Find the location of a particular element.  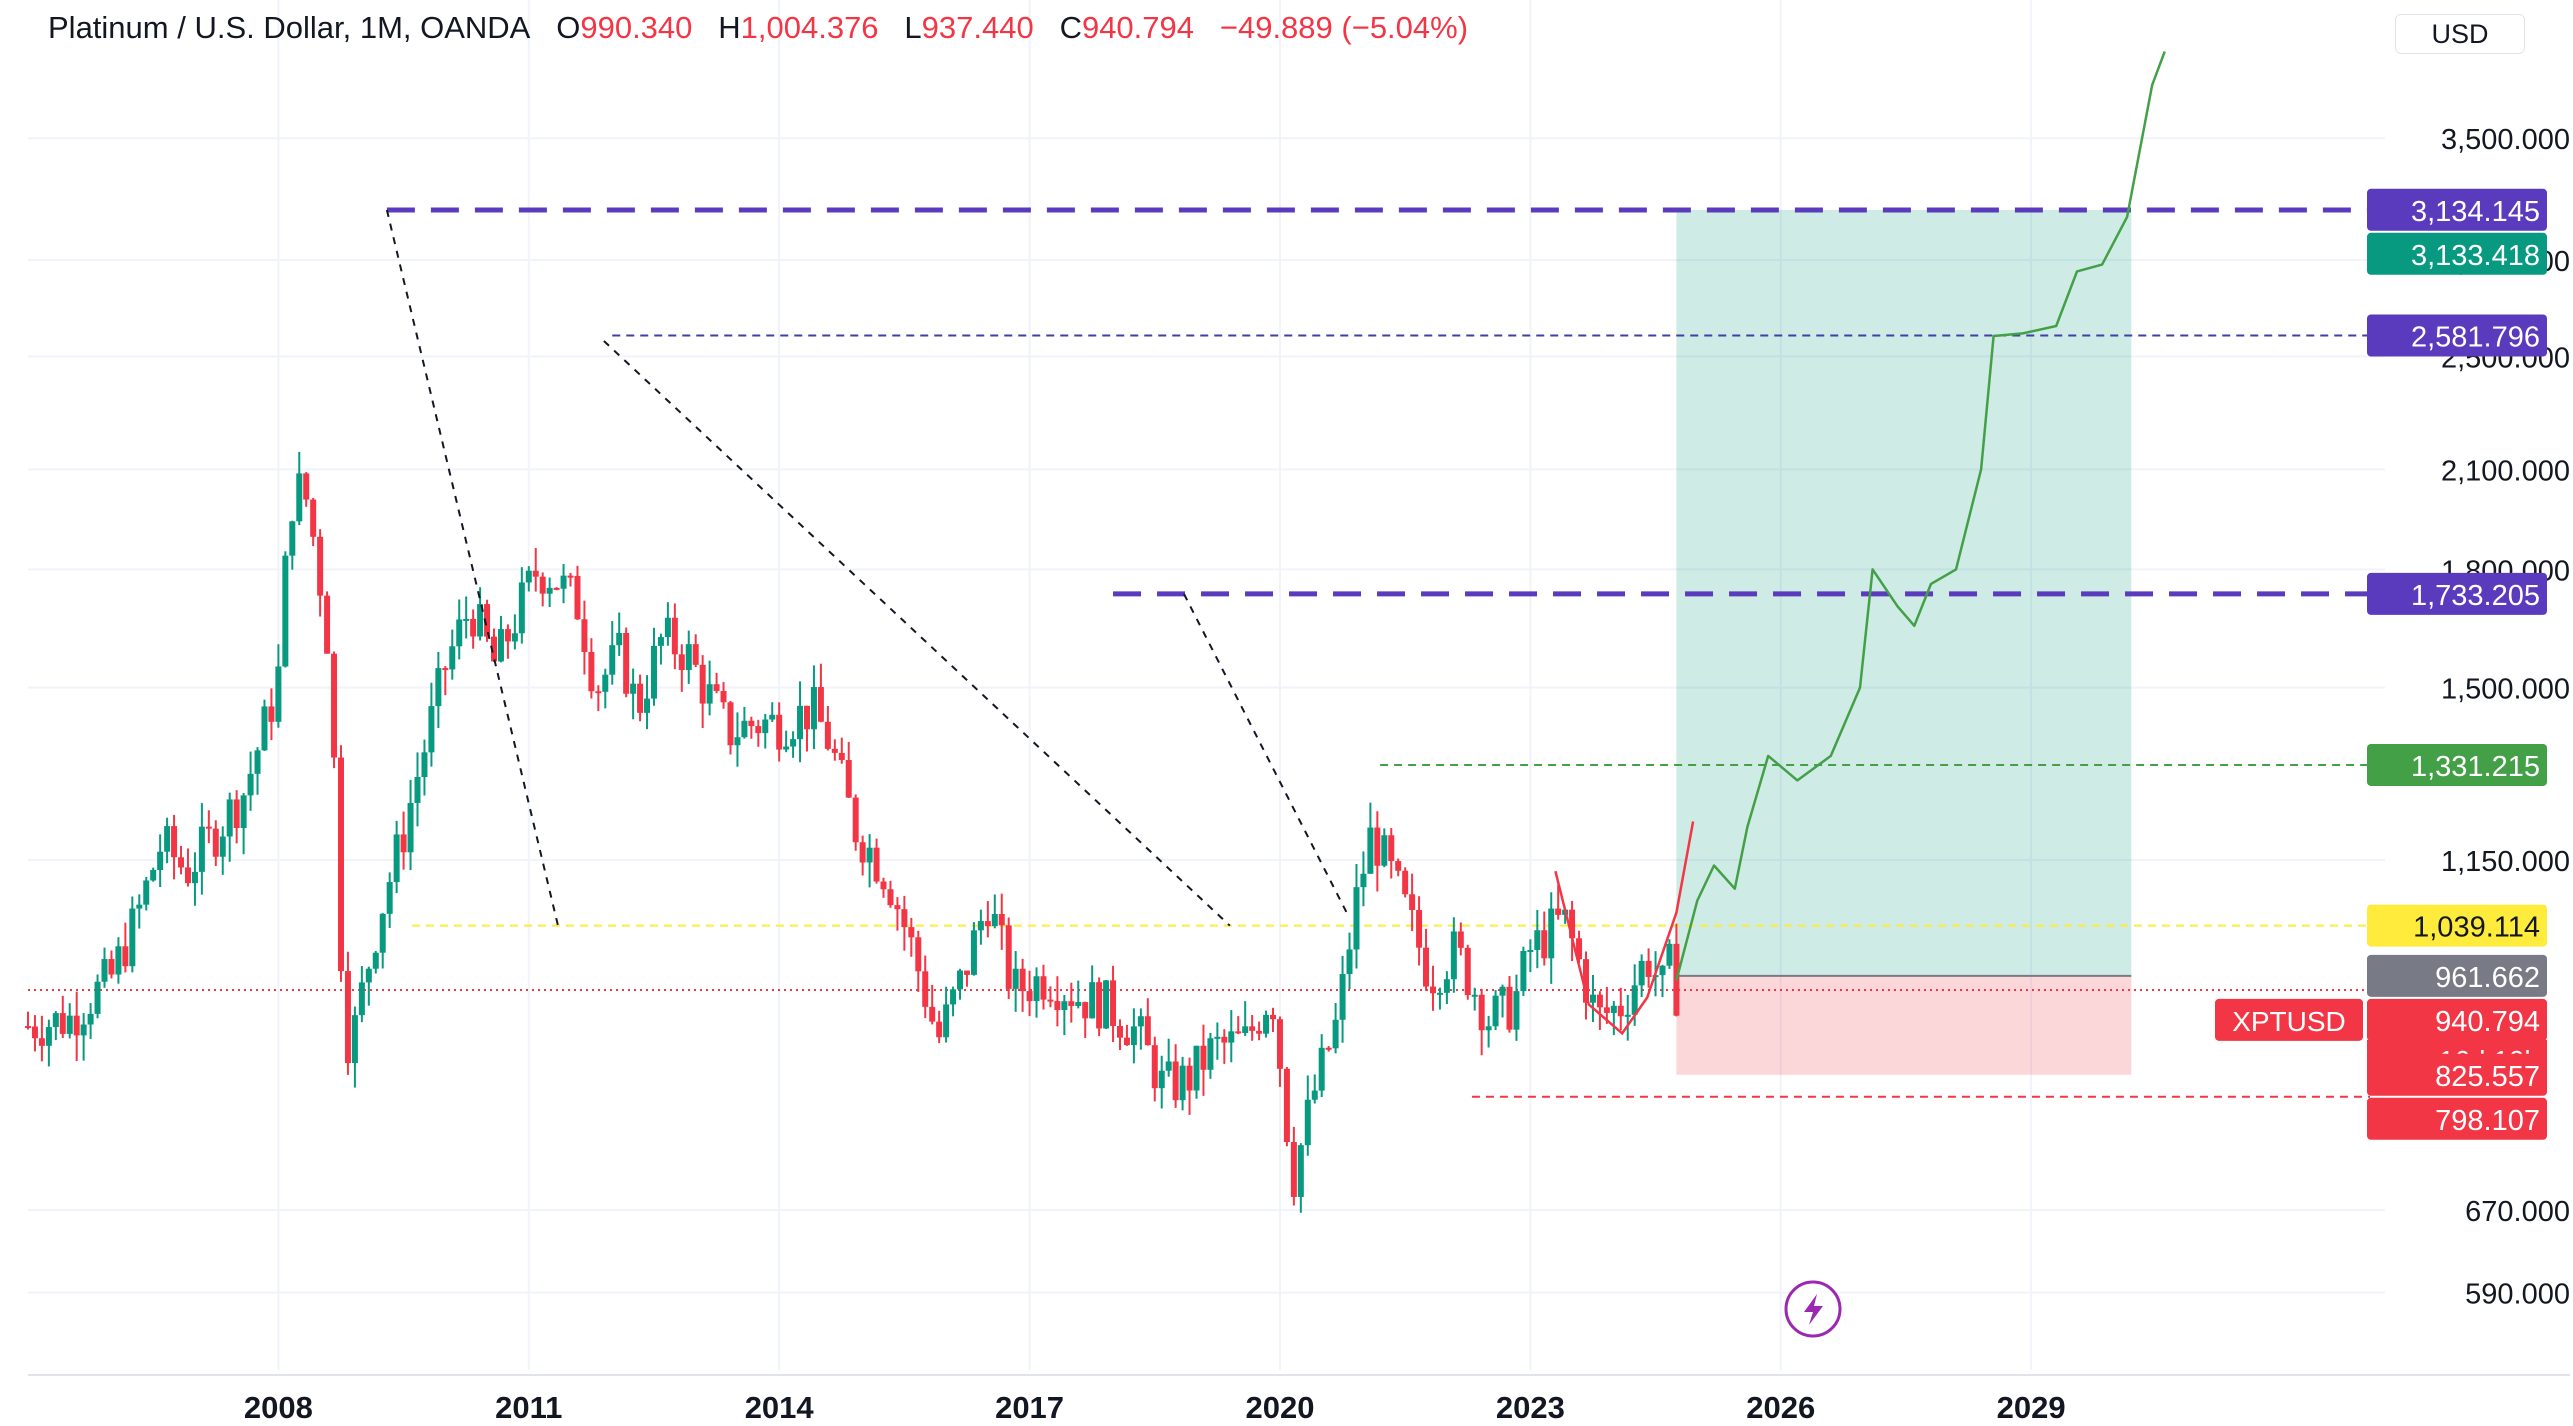

cup-curve is located at coordinates (1624, 928).